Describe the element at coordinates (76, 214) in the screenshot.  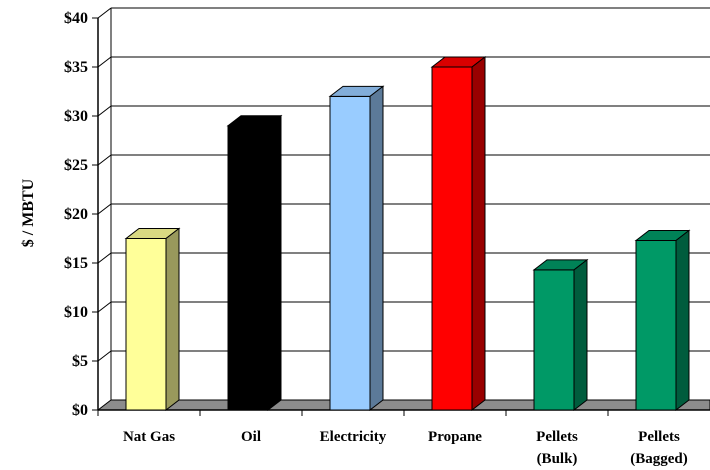
I see `y-tick-label: $20` at that location.